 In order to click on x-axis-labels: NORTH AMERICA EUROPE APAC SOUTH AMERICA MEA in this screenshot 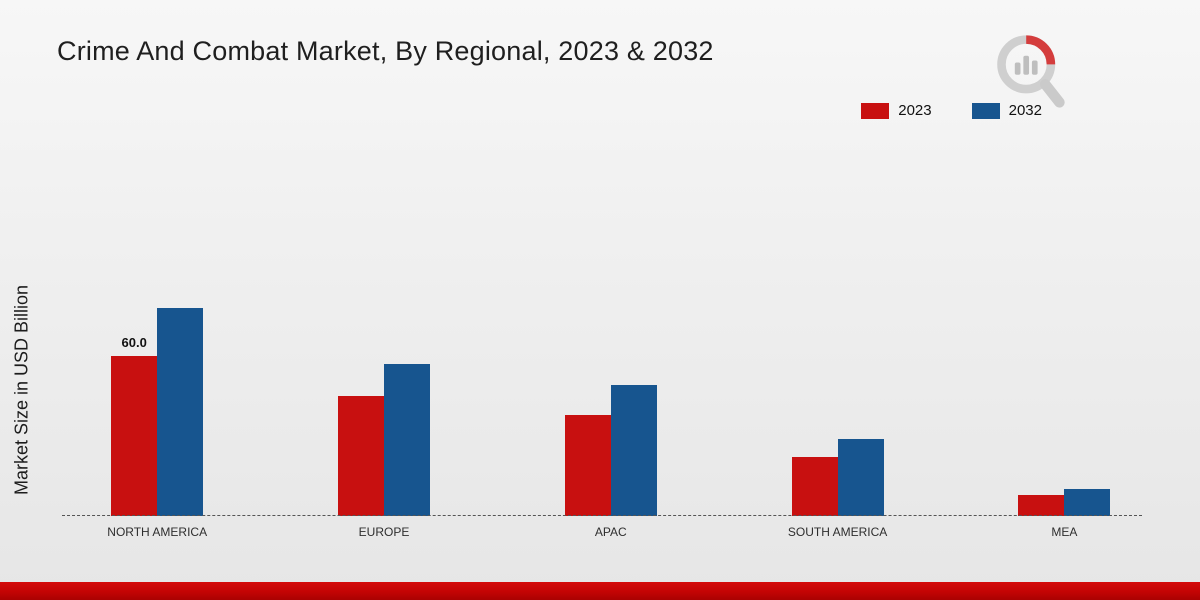, I will do `click(600, 546)`.